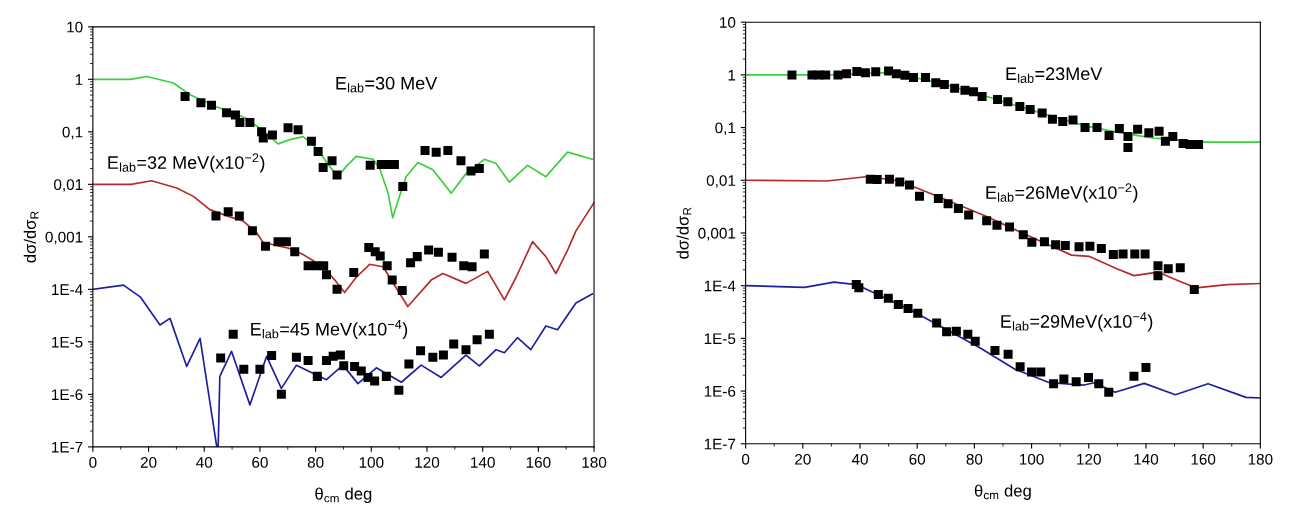  I want to click on y-tick-label: 10, so click(75, 27).